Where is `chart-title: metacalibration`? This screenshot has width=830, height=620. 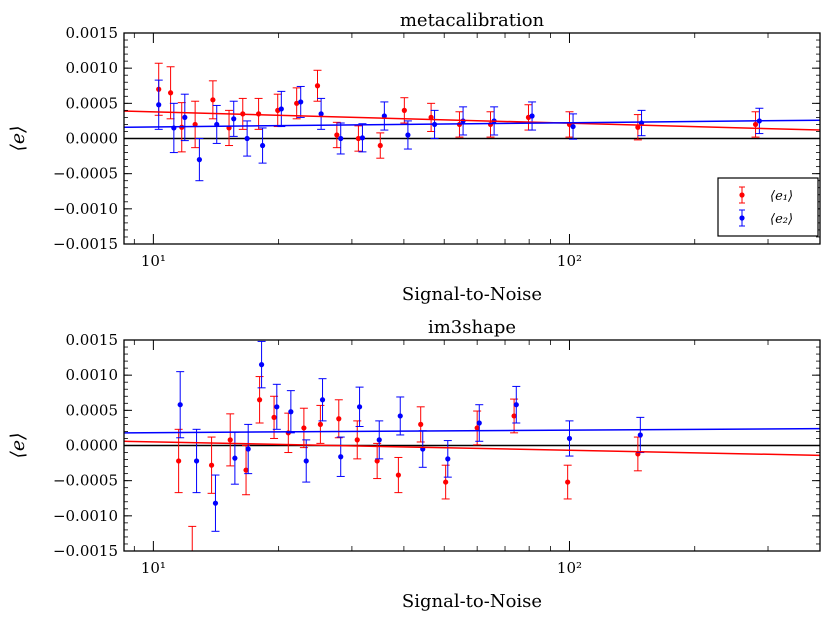 chart-title: metacalibration is located at coordinates (472, 20).